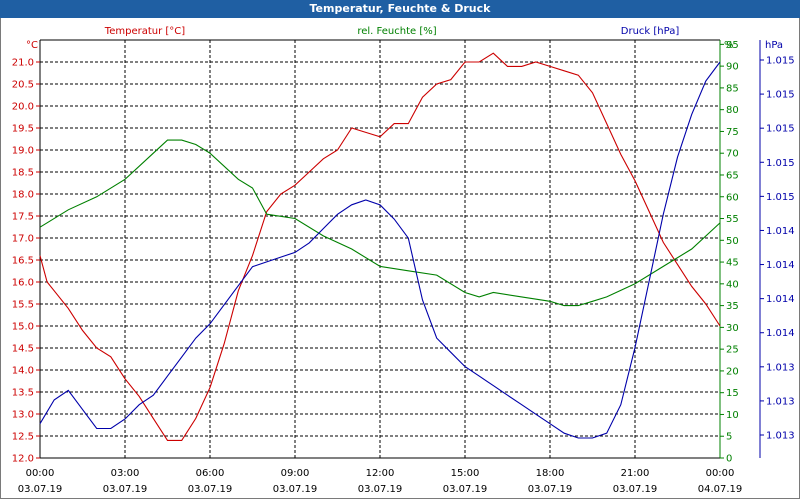 The width and height of the screenshot is (800, 500). I want to click on humidity-tick-label: 10, so click(732, 415).